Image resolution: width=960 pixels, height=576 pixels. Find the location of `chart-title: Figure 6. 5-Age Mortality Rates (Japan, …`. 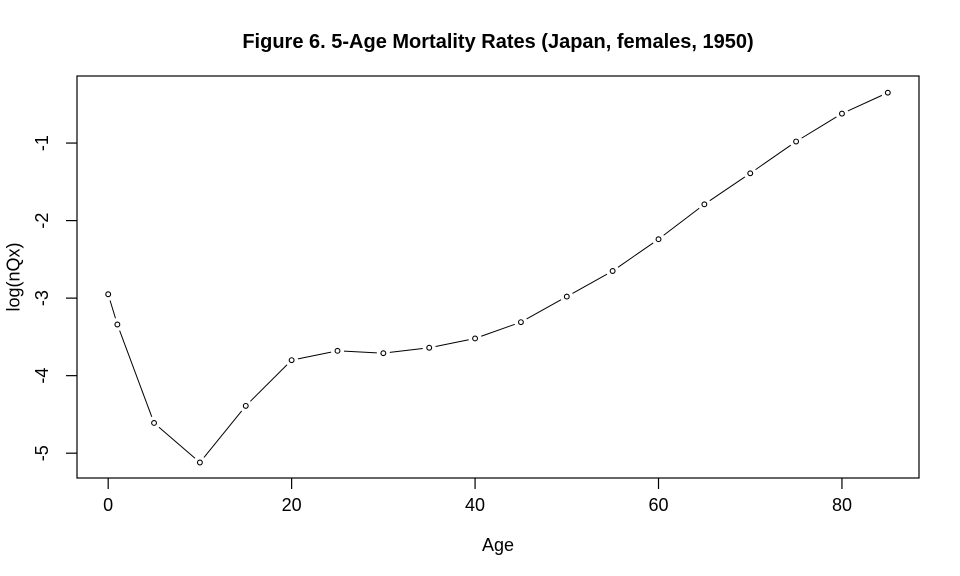

chart-title: Figure 6. 5-Age Mortality Rates (Japan, … is located at coordinates (498, 42).